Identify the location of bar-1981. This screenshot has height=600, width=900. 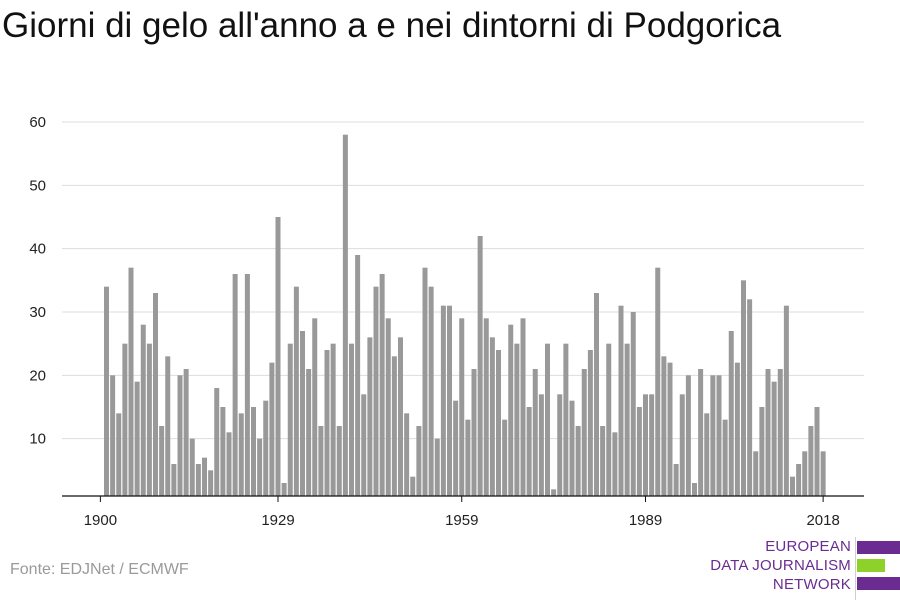
(596, 394).